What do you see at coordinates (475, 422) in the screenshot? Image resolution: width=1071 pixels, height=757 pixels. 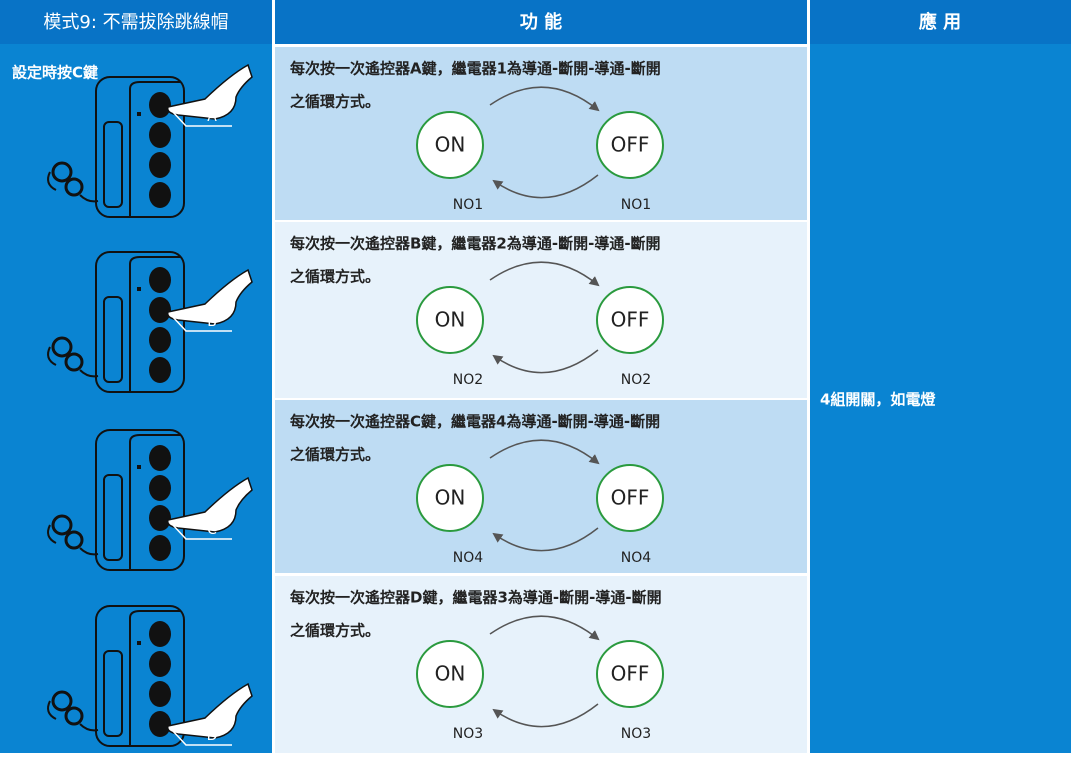 I see `function-text: 每次按一次遙控器C鍵，繼電器4為導通-斷開-導通-斷開` at bounding box center [475, 422].